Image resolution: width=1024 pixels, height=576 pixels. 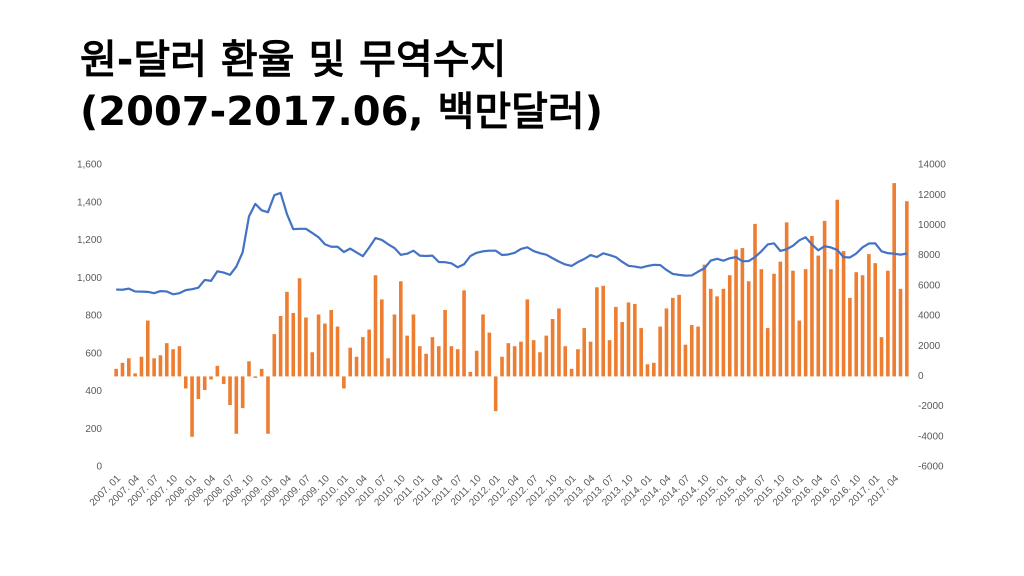 What do you see at coordinates (929, 285) in the screenshot?
I see `y2-tick-label: 6000` at bounding box center [929, 285].